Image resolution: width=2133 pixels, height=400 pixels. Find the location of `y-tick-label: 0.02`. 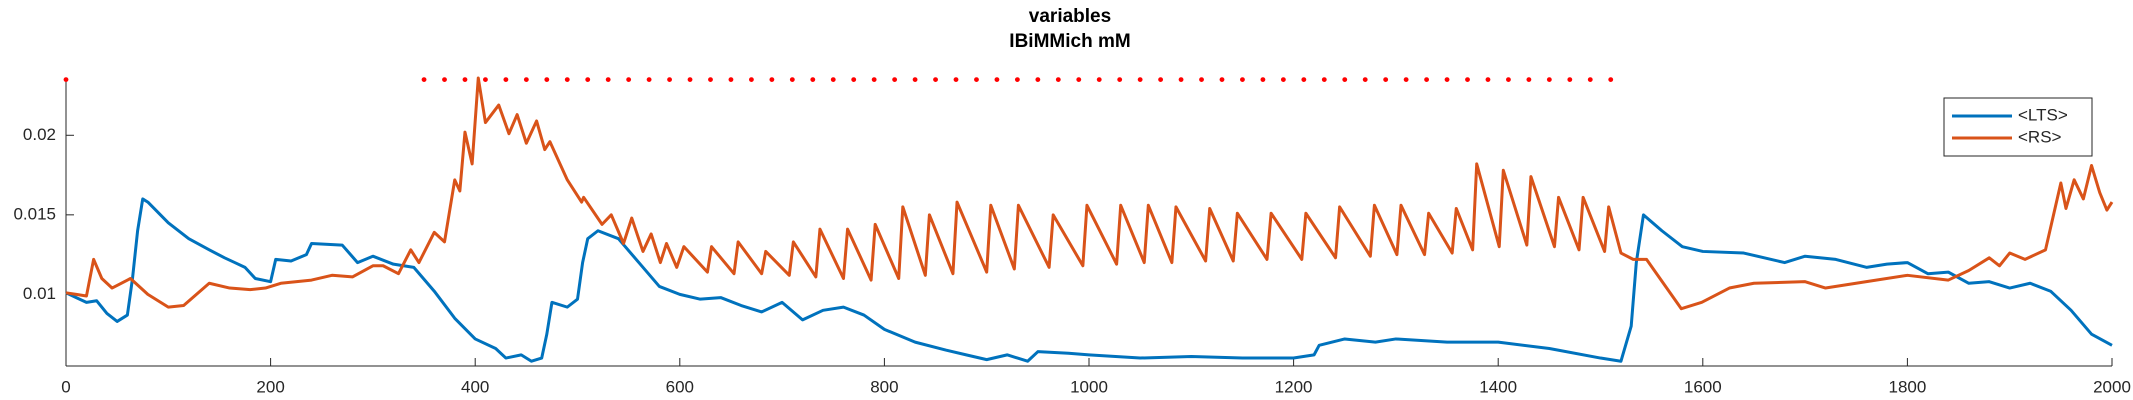

y-tick-label: 0.02 is located at coordinates (39, 134).